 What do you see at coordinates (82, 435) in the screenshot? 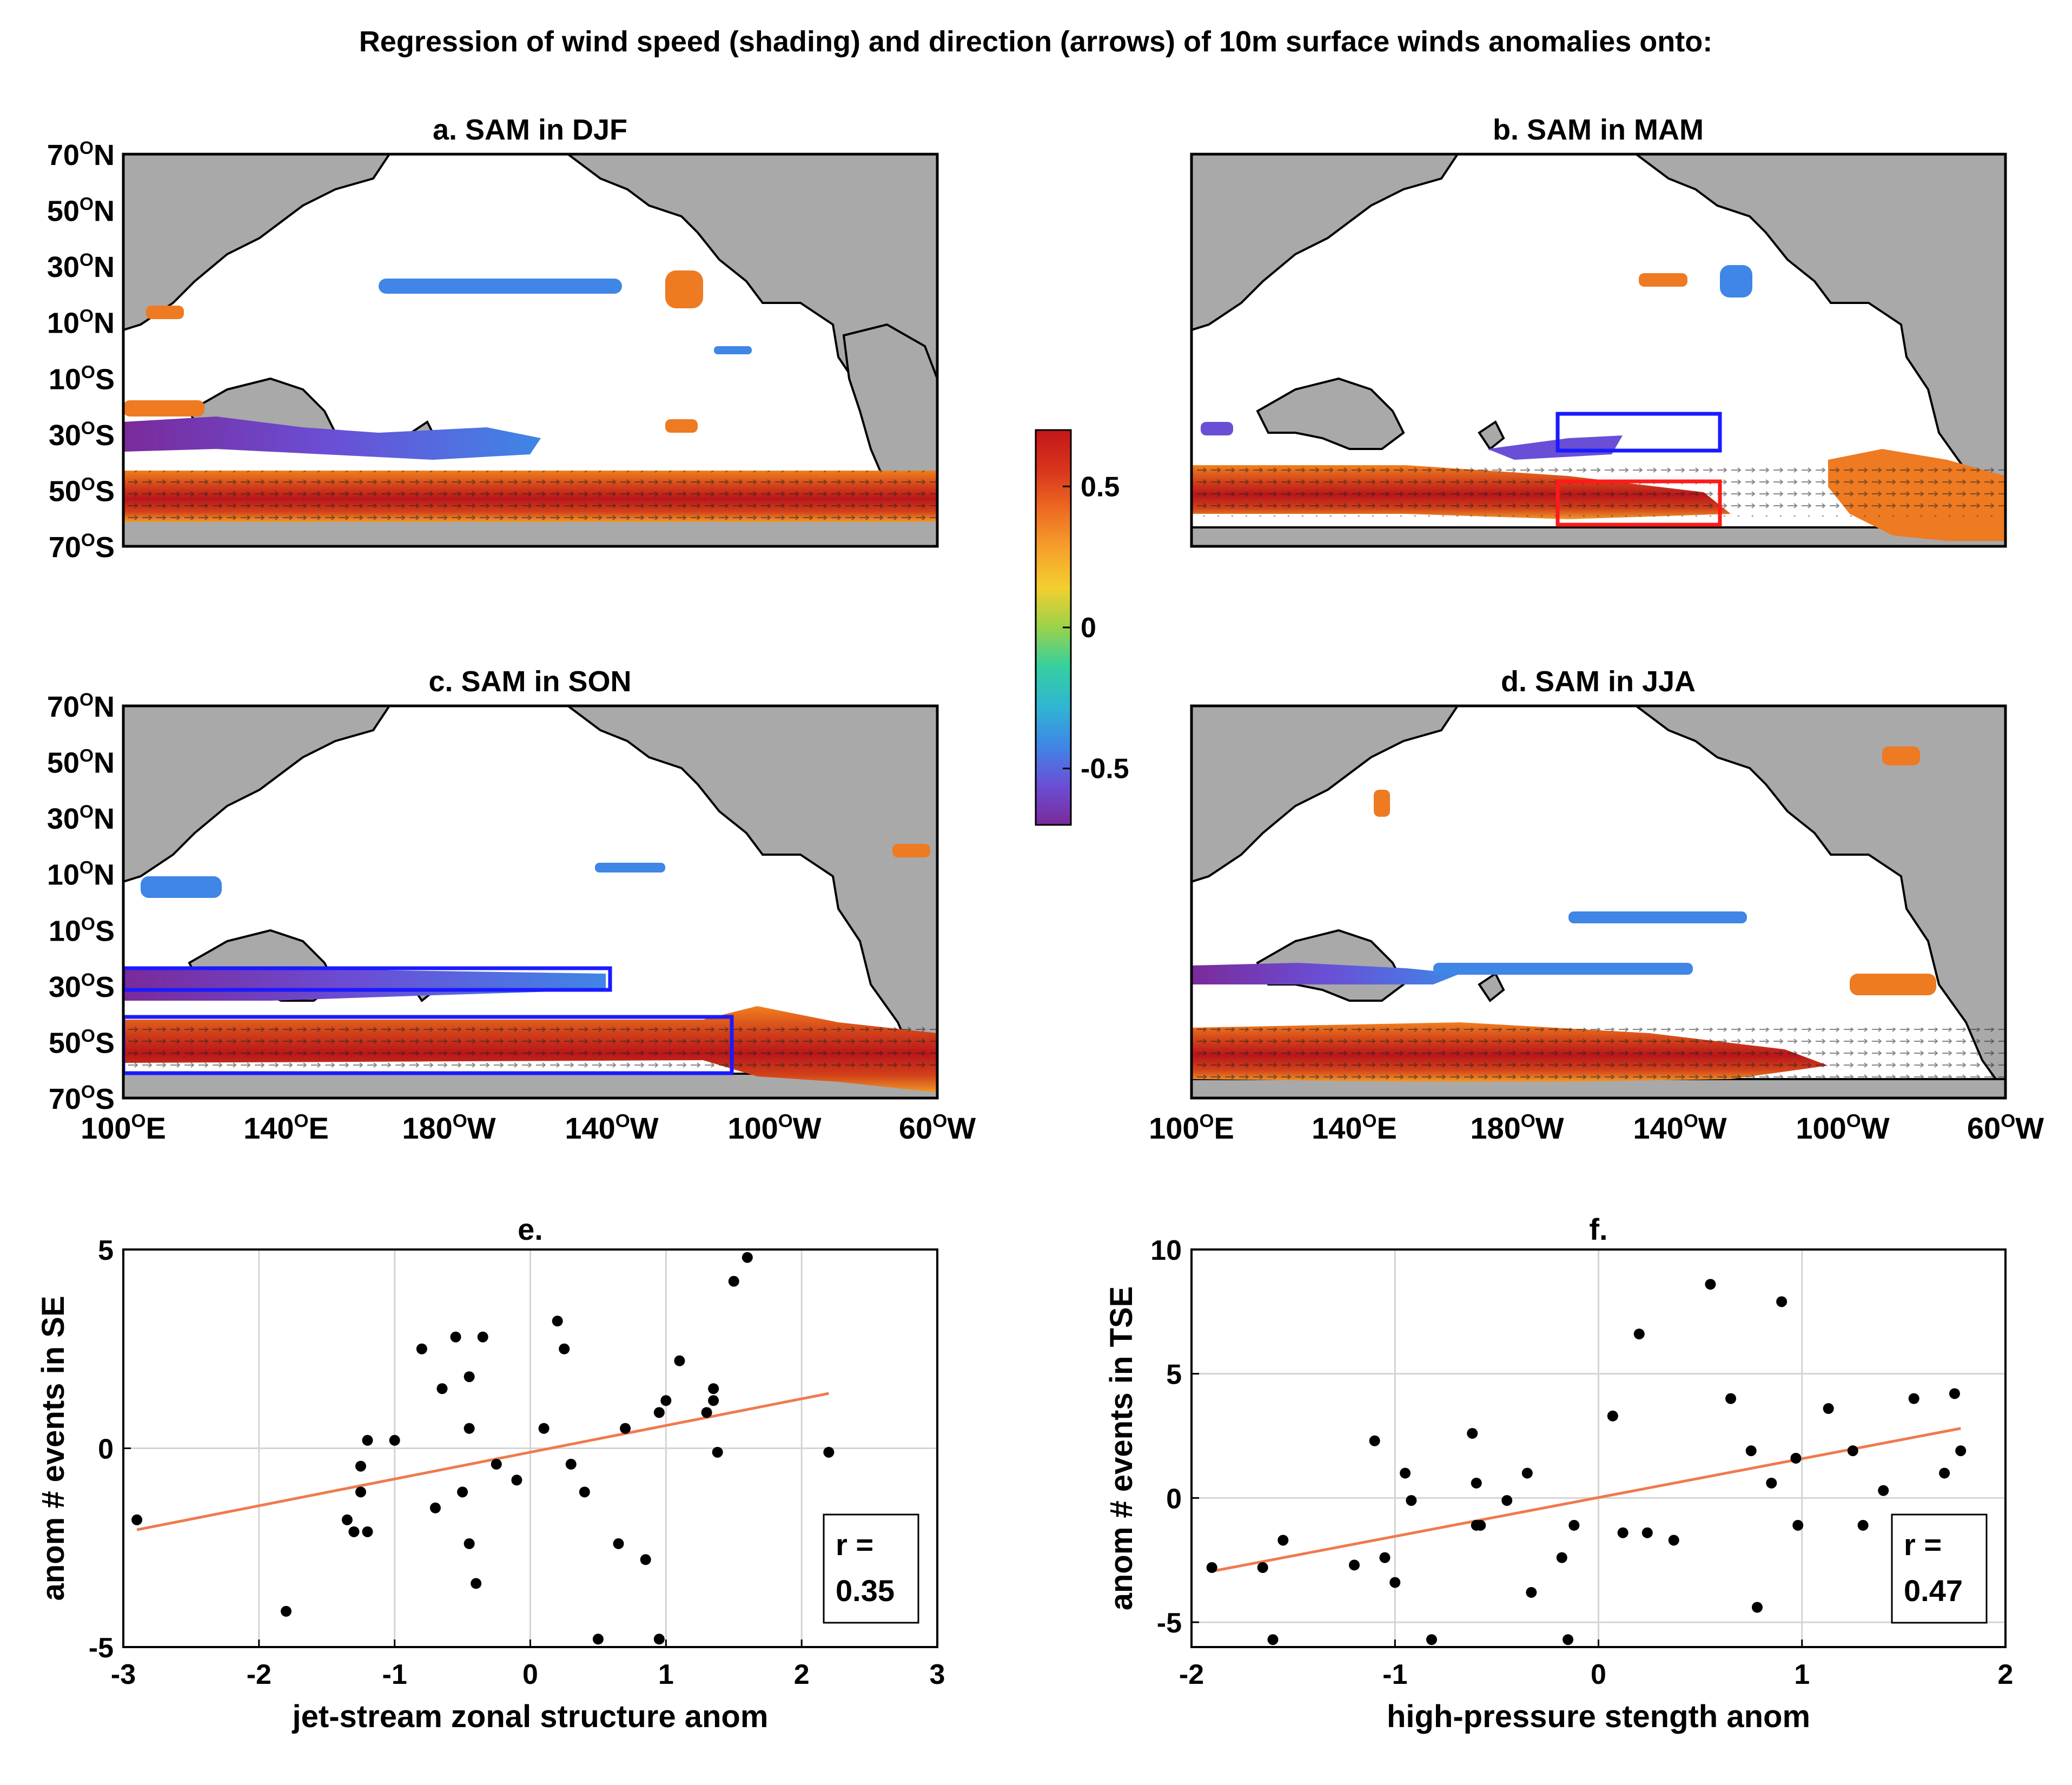
I see `map-lat-label: 30OS` at bounding box center [82, 435].